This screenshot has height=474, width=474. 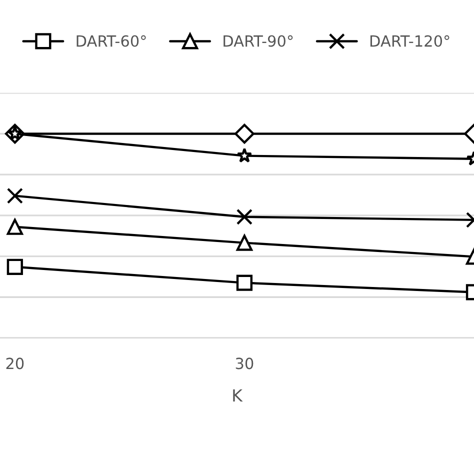 What do you see at coordinates (258, 41) in the screenshot?
I see `legend-label: DART-90°` at bounding box center [258, 41].